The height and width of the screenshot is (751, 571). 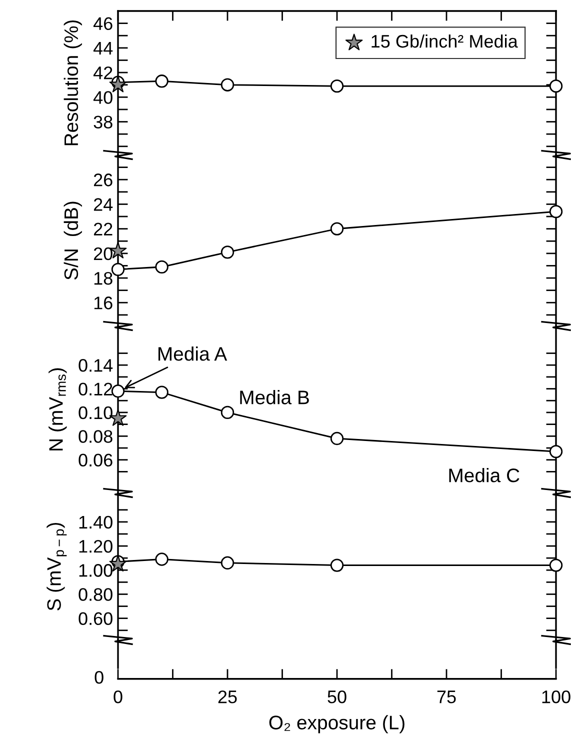 What do you see at coordinates (446, 697) in the screenshot?
I see `x-tick-label: 75` at bounding box center [446, 697].